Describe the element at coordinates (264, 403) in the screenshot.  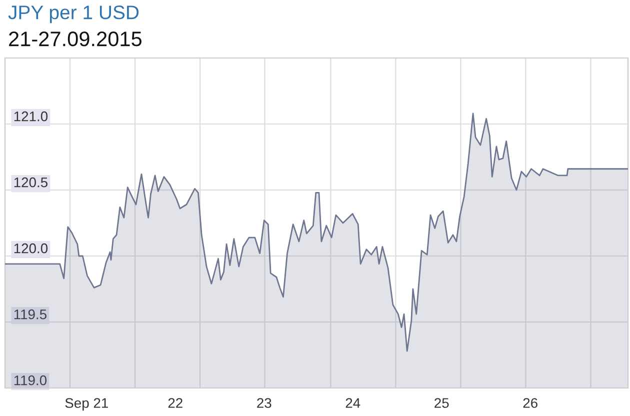
I see `x-tick-label: 23` at that location.